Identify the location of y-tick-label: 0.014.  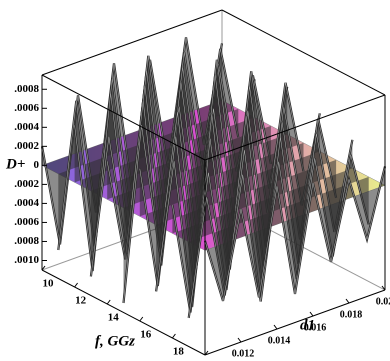
(279, 340).